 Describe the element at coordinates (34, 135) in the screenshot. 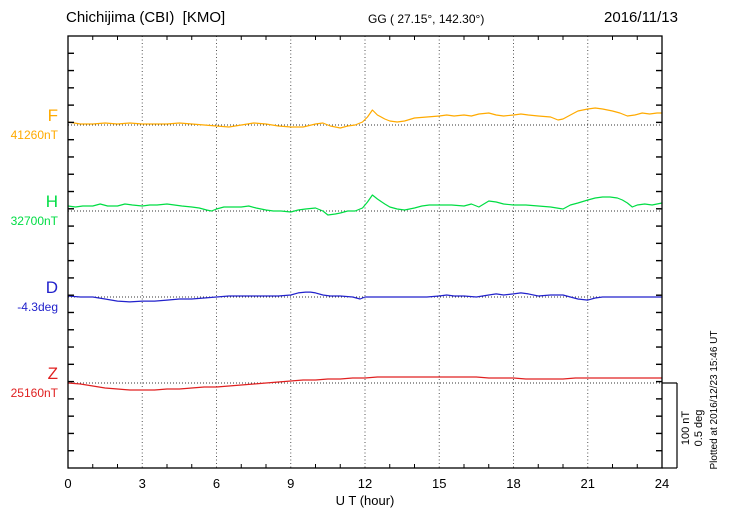

I see `channel-base-value-F: 41260nT` at that location.